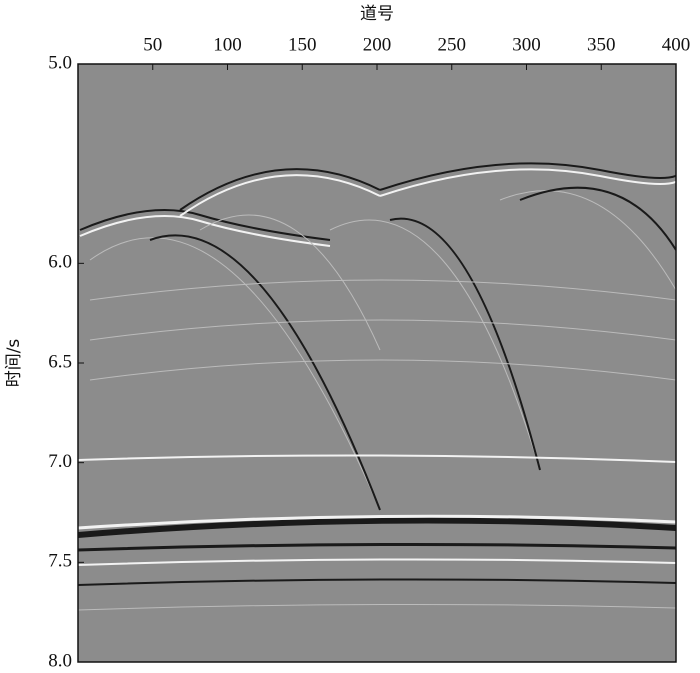 The width and height of the screenshot is (700, 673). I want to click on y-tick-label: 6.0, so click(60, 262).